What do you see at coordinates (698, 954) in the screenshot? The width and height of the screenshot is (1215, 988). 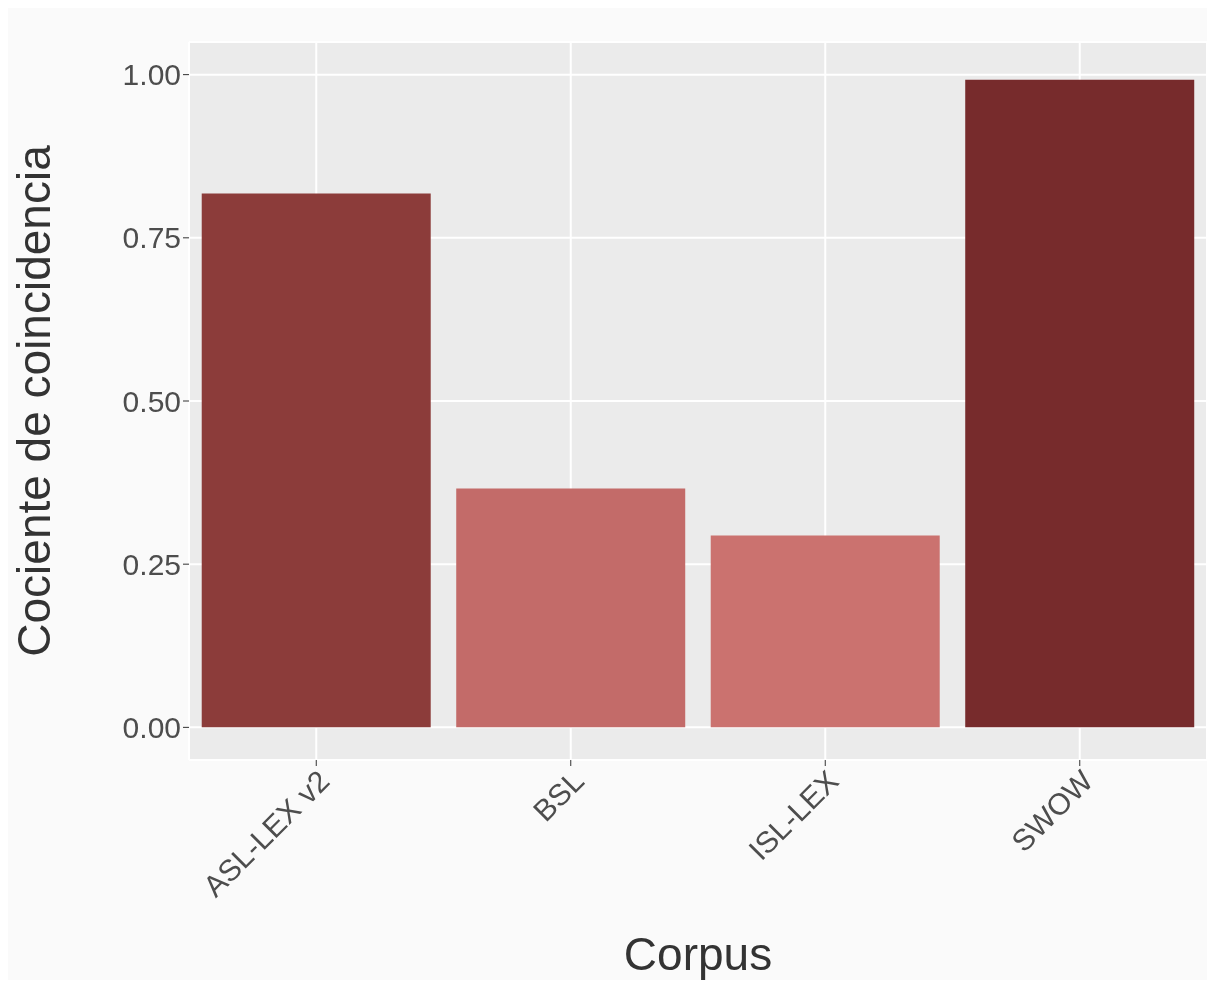 I see `x-axis-title: Corpus` at bounding box center [698, 954].